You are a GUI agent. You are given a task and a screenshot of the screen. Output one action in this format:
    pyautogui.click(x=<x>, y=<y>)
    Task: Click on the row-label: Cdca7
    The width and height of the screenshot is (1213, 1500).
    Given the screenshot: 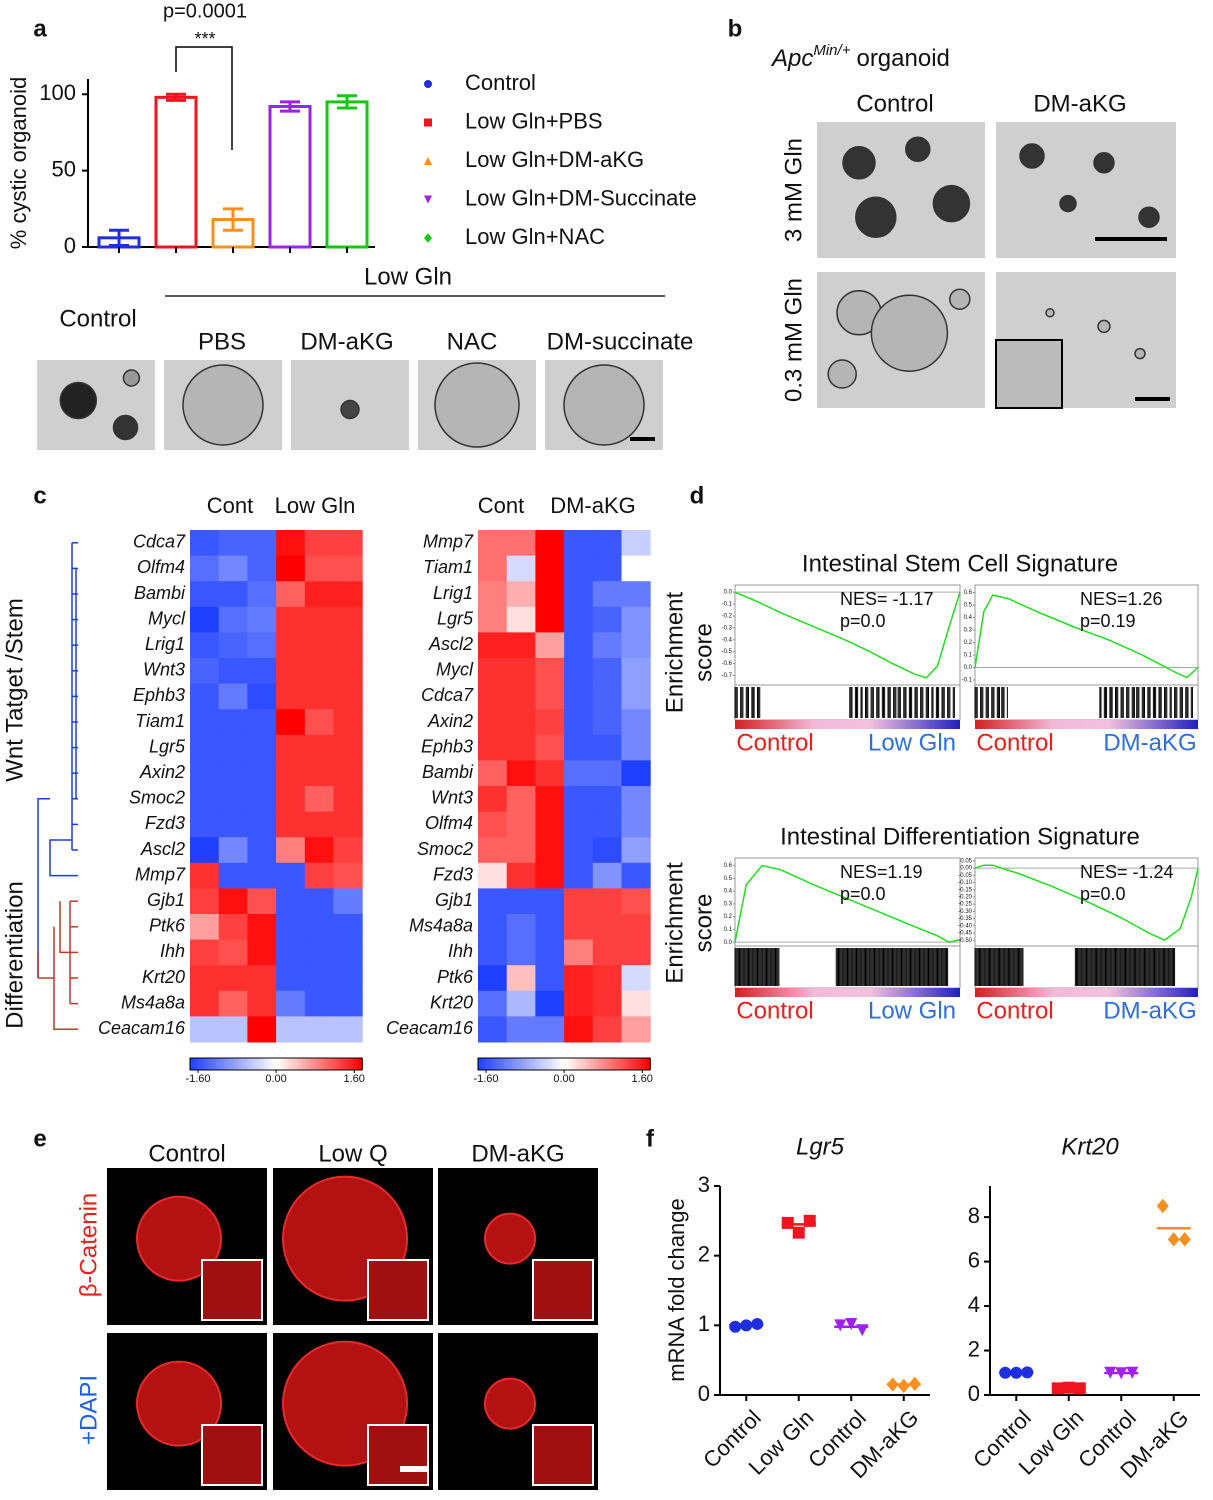 What is the action you would take?
    pyautogui.click(x=159, y=542)
    